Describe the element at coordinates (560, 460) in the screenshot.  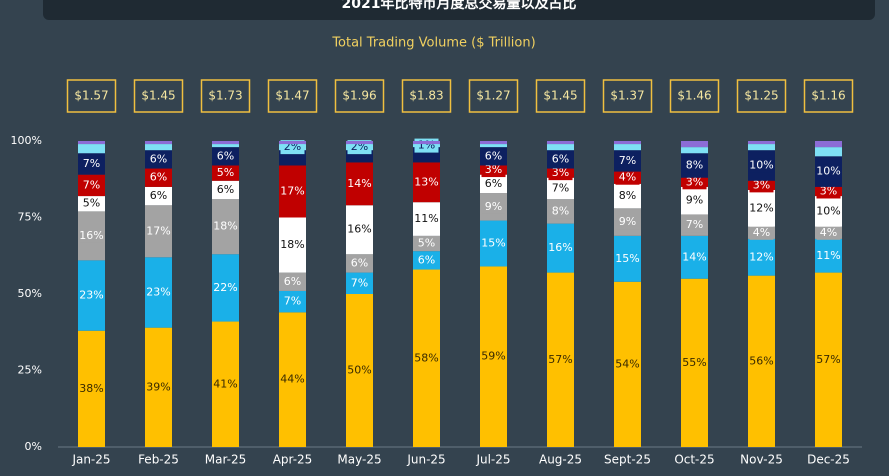
I see `x-tick-label: Aug-25` at that location.